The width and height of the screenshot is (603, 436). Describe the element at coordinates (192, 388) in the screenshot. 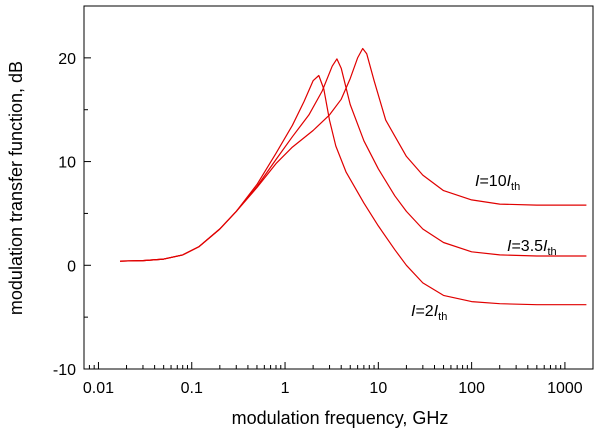

I see `x-tick-label: 0.1` at that location.